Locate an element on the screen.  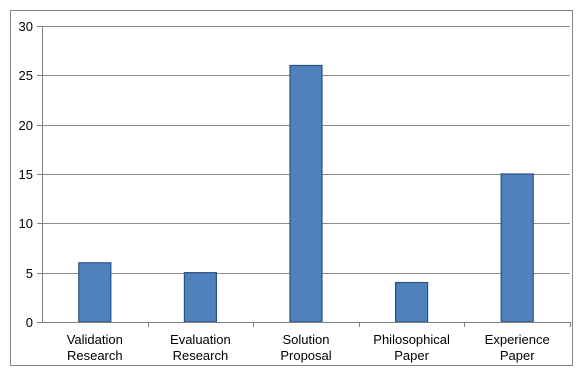
y-tick-label: 30 is located at coordinates (26, 26).